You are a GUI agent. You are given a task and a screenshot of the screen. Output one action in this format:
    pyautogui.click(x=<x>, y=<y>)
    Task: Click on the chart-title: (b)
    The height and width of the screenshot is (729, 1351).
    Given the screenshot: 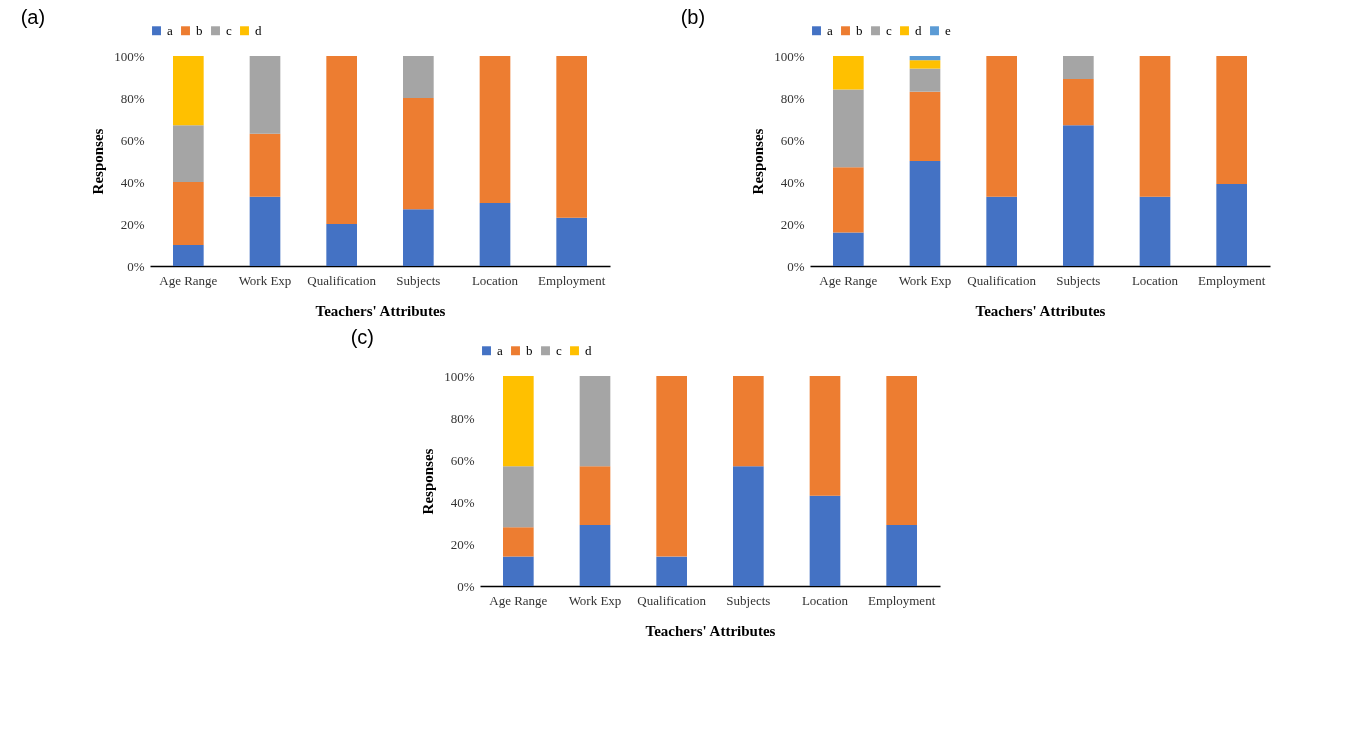 What is the action you would take?
    pyautogui.click(x=693, y=17)
    